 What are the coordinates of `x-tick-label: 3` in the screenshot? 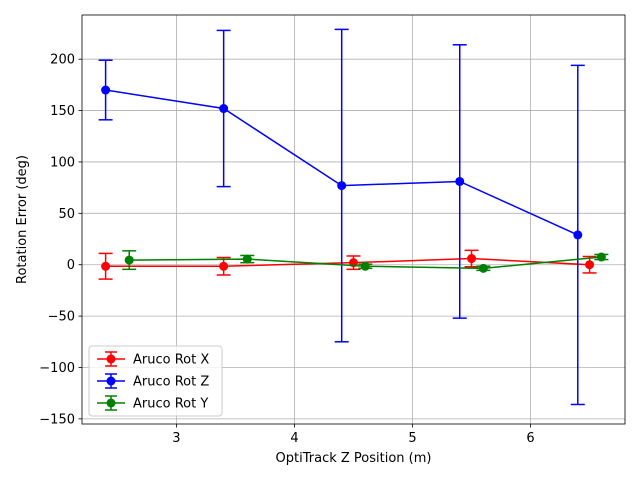 It's located at (176, 438).